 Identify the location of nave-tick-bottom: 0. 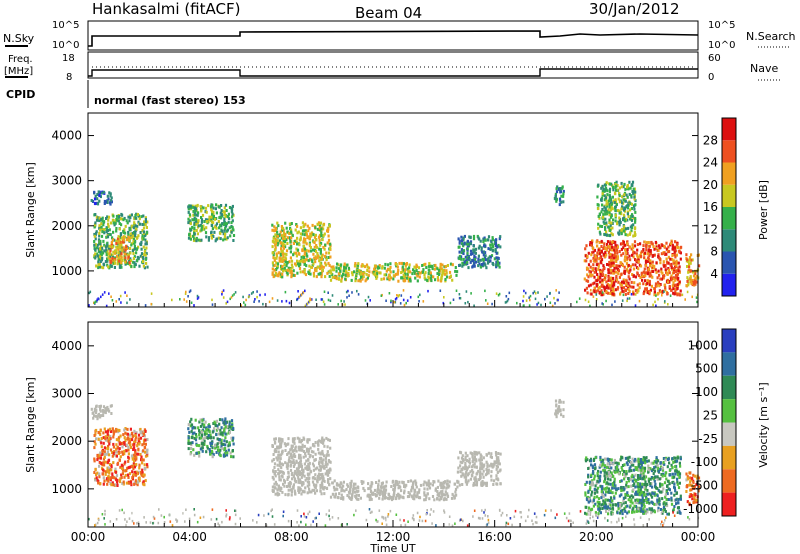
(711, 77).